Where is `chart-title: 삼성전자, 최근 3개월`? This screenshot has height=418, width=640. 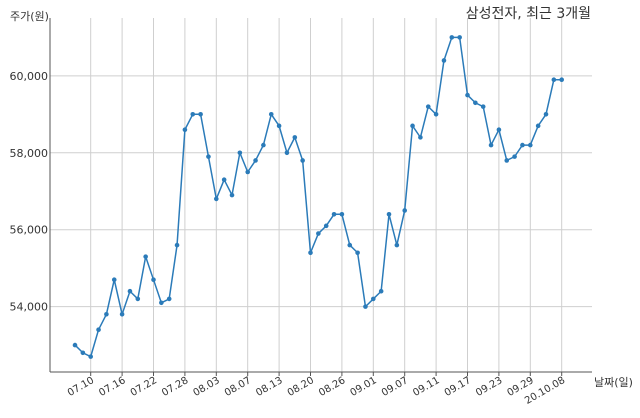
chart-title: 삼성전자, 최근 3개월 is located at coordinates (528, 14).